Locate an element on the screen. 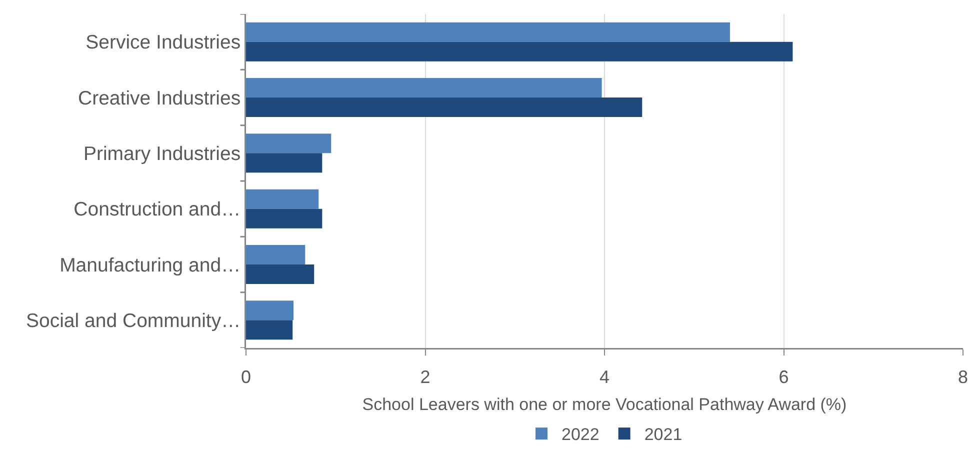 The image size is (973, 452). x-tick-label: 8 is located at coordinates (963, 377).